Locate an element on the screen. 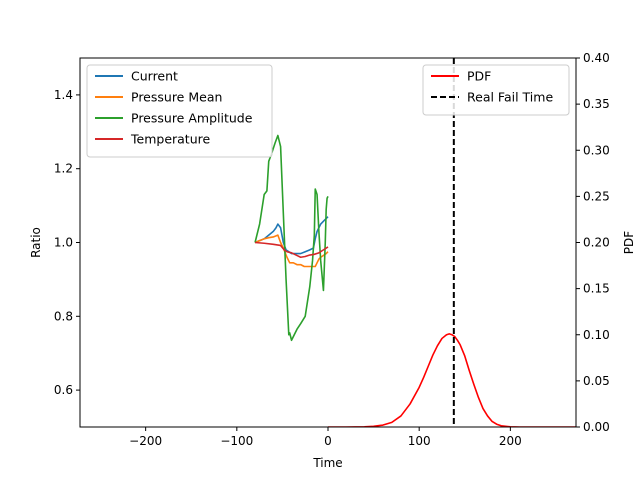  y-right-tick-label: 0.25 is located at coordinates (596, 196).